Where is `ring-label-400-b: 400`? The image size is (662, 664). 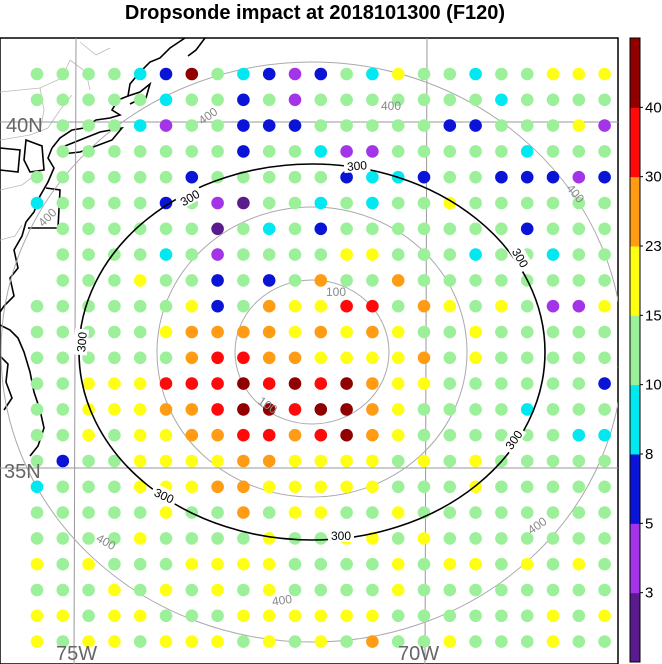
ring-label-400-b: 400 is located at coordinates (391, 106).